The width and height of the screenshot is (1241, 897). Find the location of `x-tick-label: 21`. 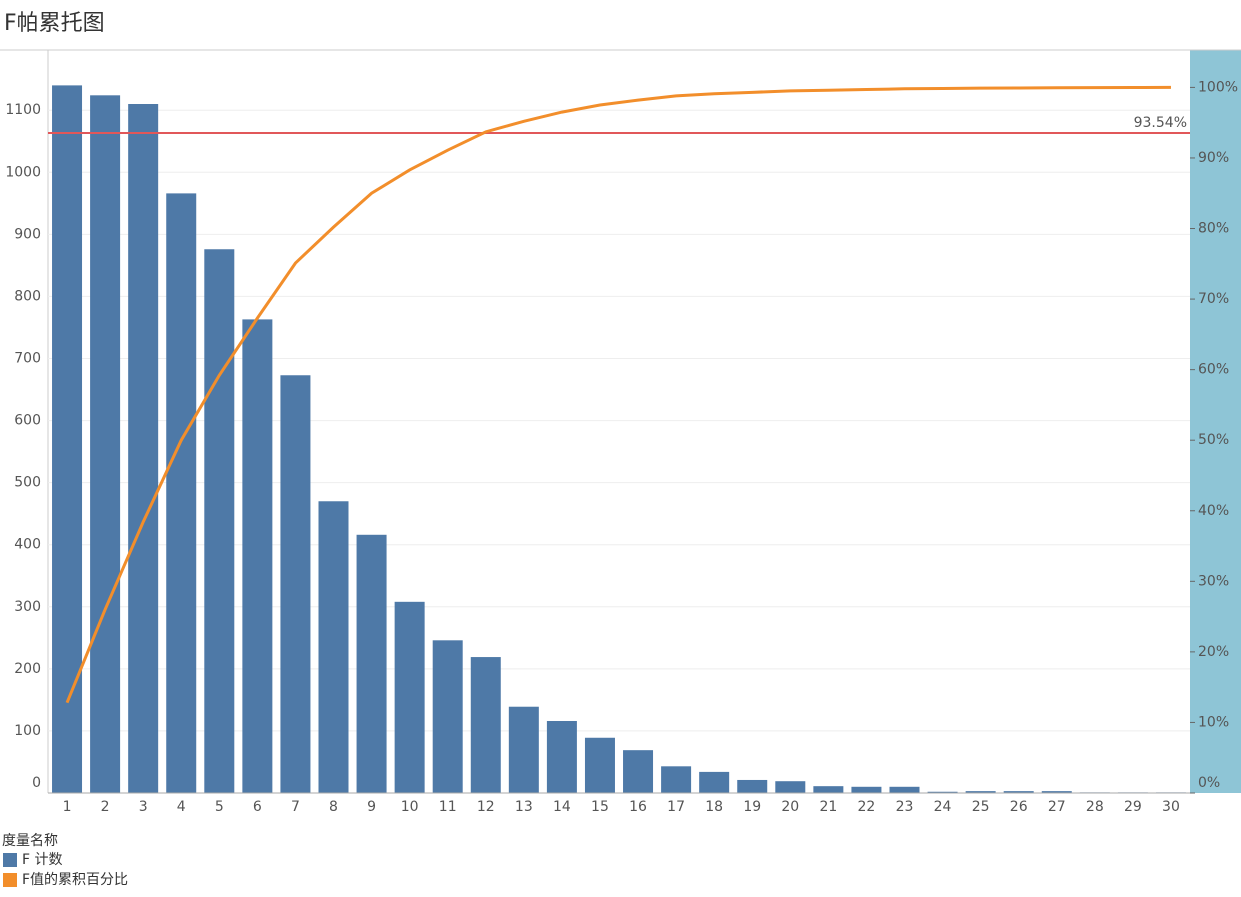

x-tick-label: 21 is located at coordinates (828, 807).